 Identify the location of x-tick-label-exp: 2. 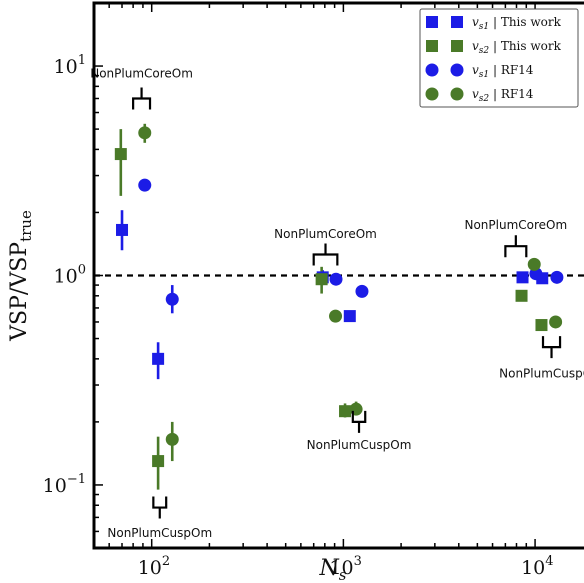
(166, 561).